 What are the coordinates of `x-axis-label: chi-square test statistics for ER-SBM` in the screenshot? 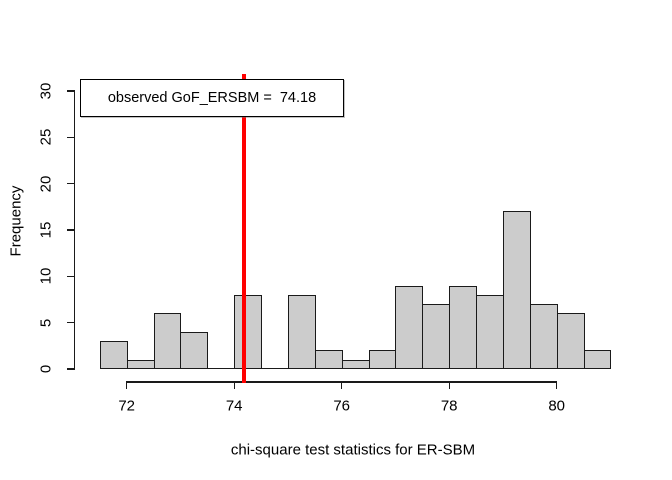 It's located at (353, 450).